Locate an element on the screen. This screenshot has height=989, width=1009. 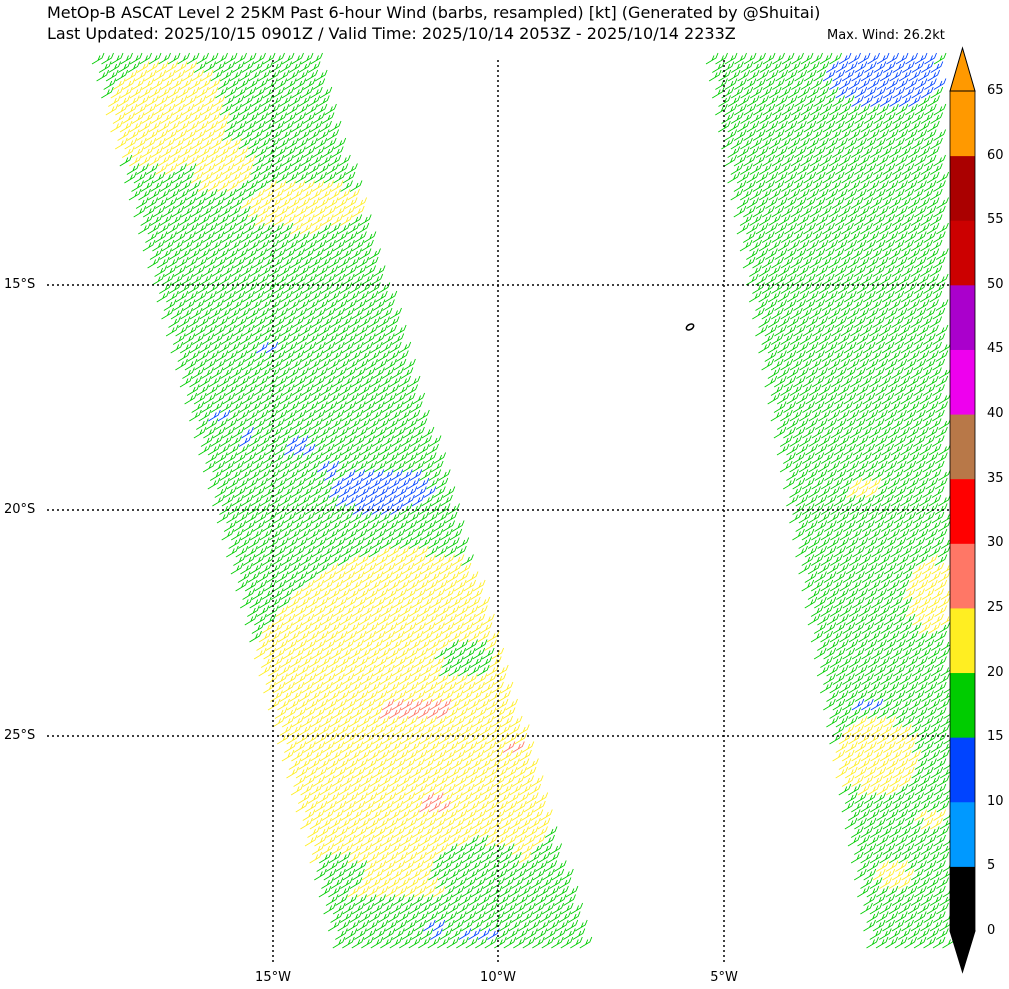
lat-label-20s: 20°S is located at coordinates (20, 509).